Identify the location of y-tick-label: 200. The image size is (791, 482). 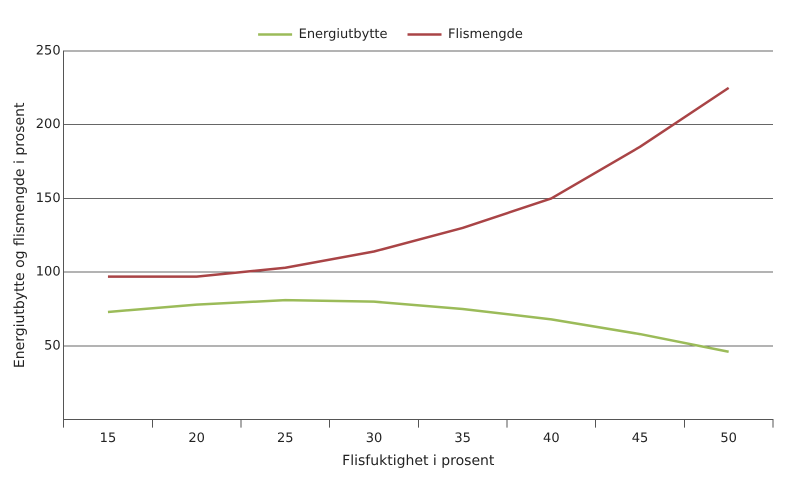
(48, 124).